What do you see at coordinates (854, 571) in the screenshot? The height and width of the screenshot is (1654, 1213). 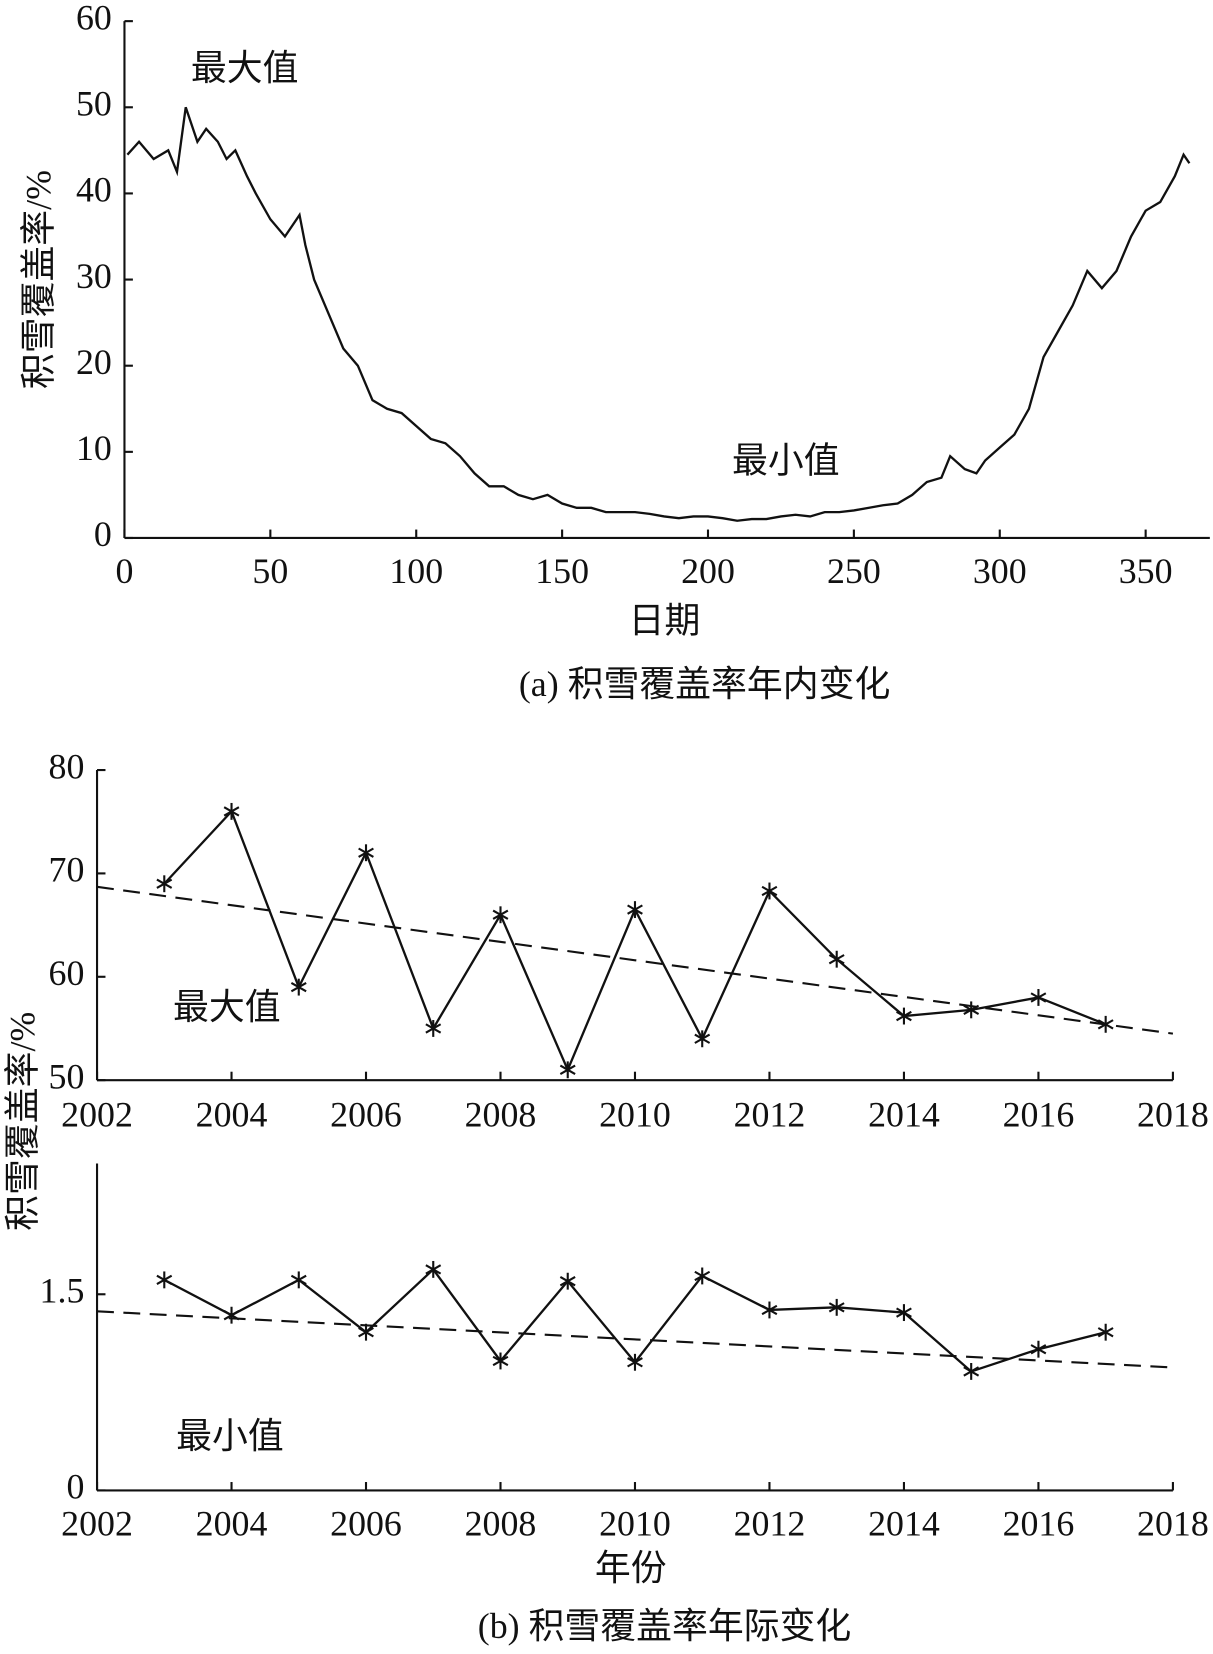 I see `x-tick-label: 250` at bounding box center [854, 571].